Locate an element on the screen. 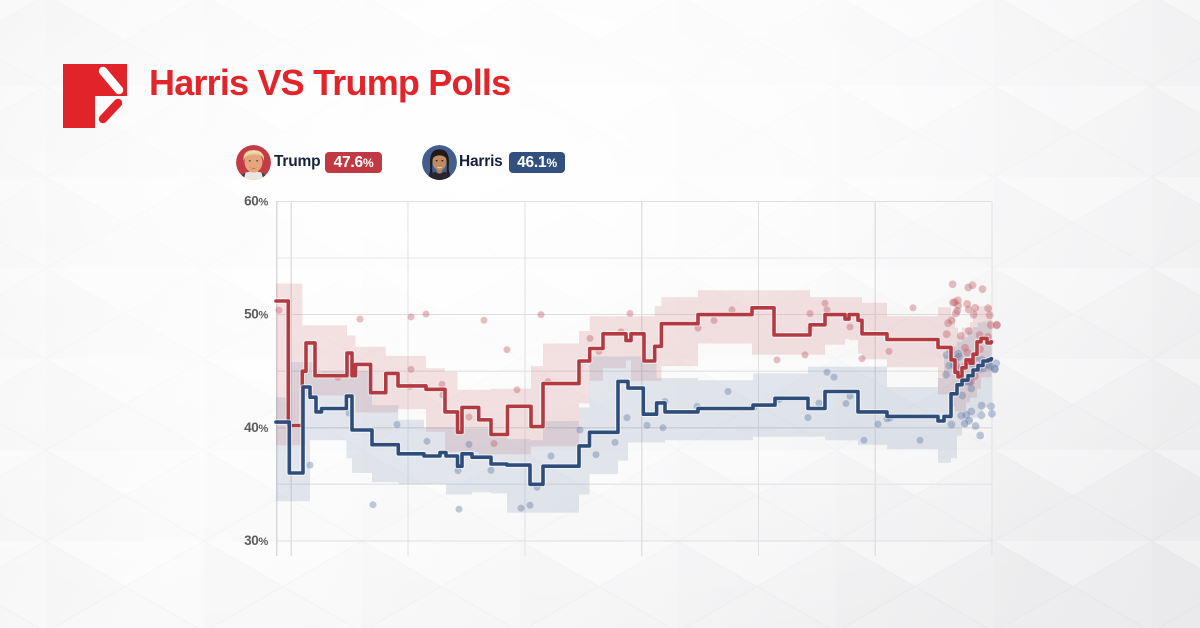 The width and height of the screenshot is (1200, 628). svg-text: 60% is located at coordinates (256, 200).